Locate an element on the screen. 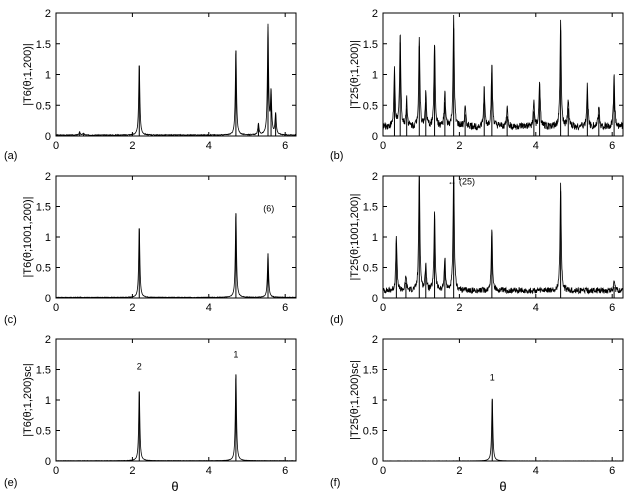  x-axis-label-left: θ is located at coordinates (174, 486).